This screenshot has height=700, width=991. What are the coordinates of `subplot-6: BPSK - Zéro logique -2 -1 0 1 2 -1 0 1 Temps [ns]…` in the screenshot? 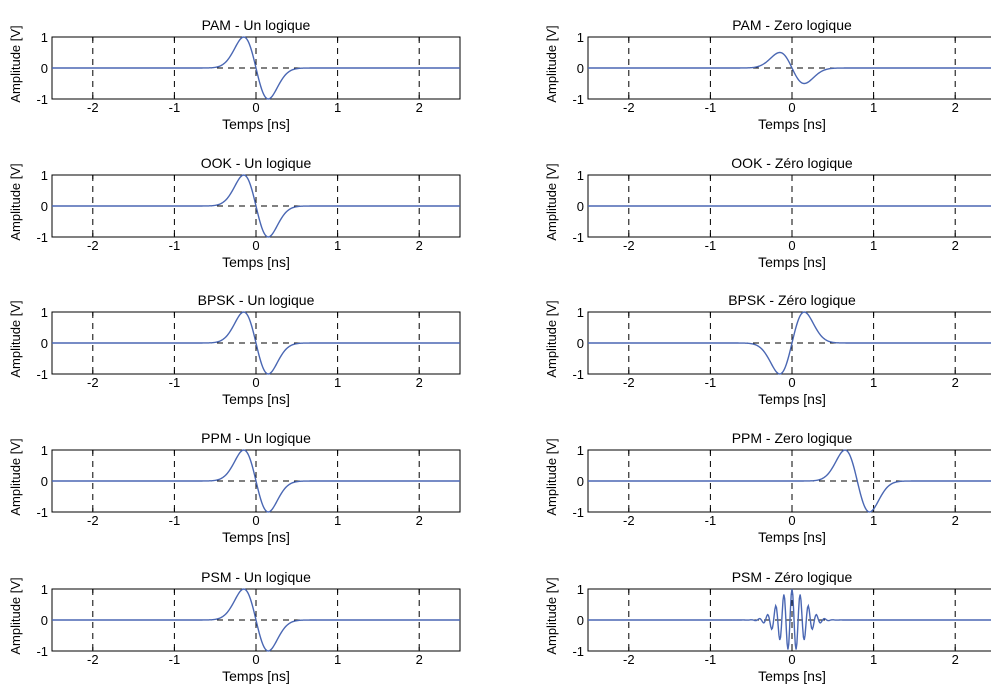 It's located at (767, 349).